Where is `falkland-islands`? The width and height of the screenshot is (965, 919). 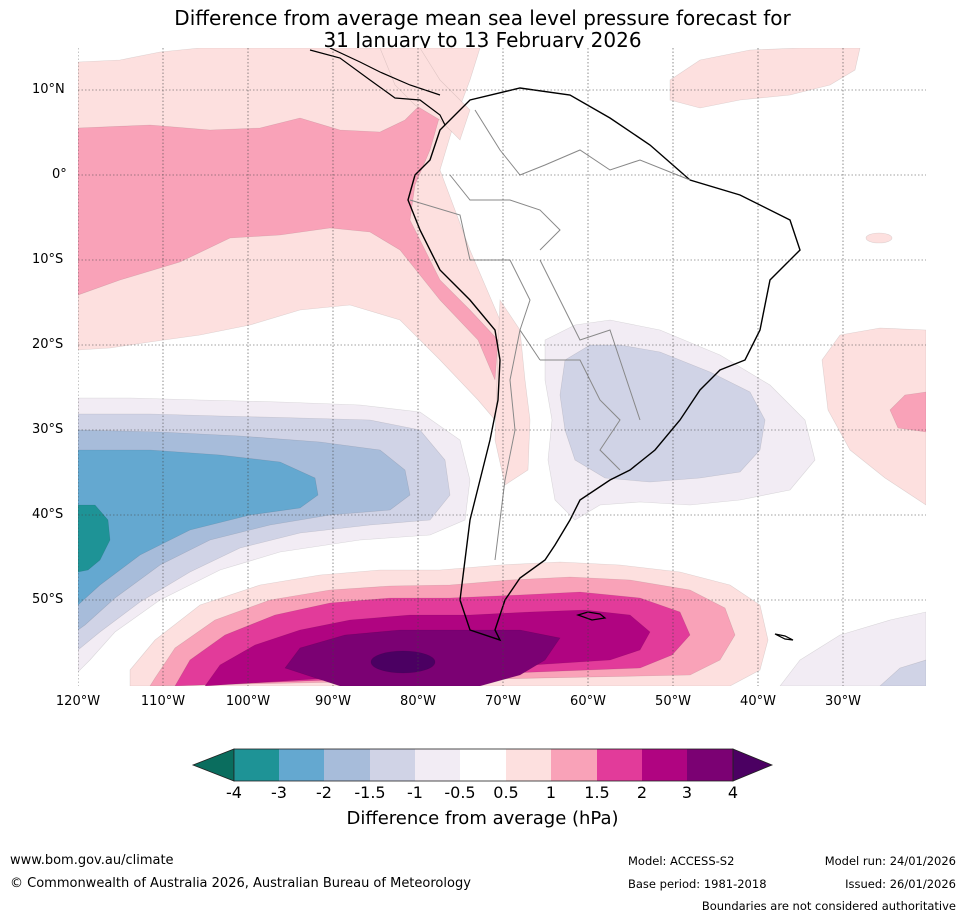
falkland-islands is located at coordinates (591, 616).